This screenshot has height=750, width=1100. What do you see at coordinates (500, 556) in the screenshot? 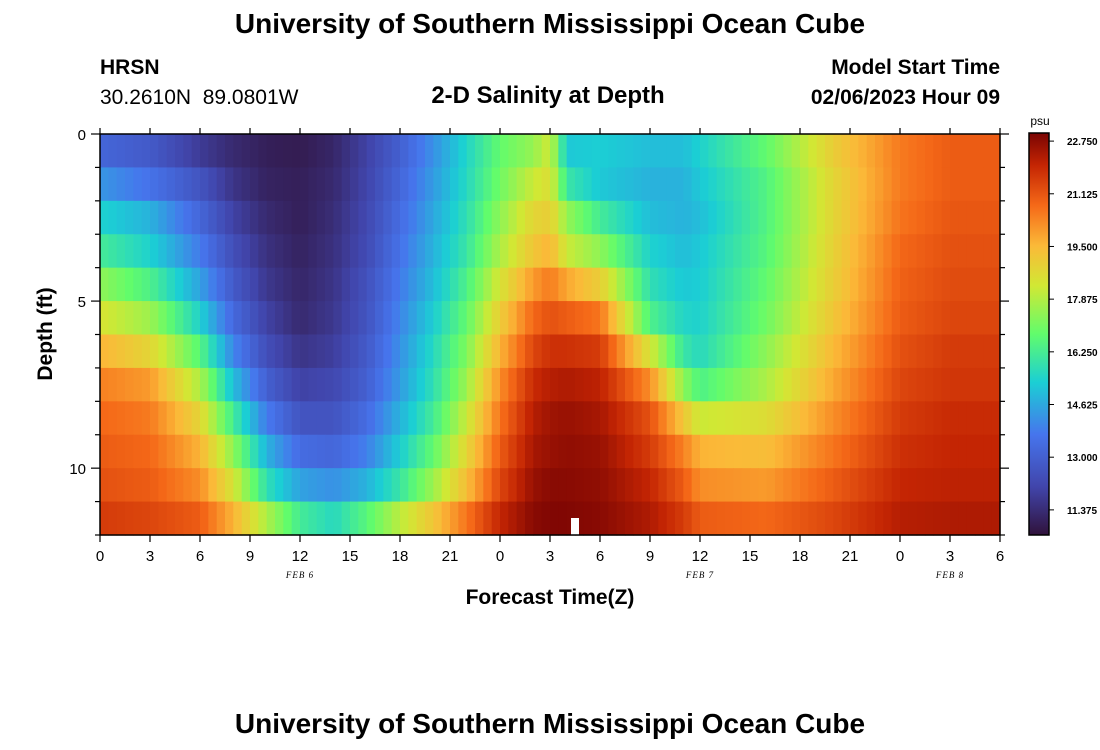
I see `x-tick-label: 0` at bounding box center [500, 556].